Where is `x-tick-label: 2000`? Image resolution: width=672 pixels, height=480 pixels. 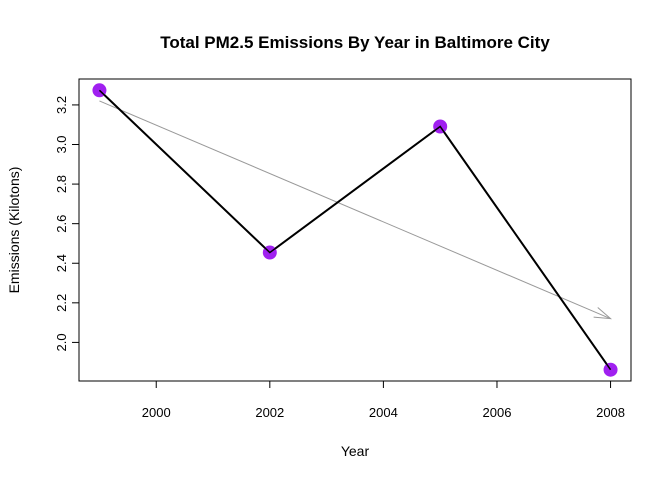
x-tick-label: 2000 is located at coordinates (156, 412).